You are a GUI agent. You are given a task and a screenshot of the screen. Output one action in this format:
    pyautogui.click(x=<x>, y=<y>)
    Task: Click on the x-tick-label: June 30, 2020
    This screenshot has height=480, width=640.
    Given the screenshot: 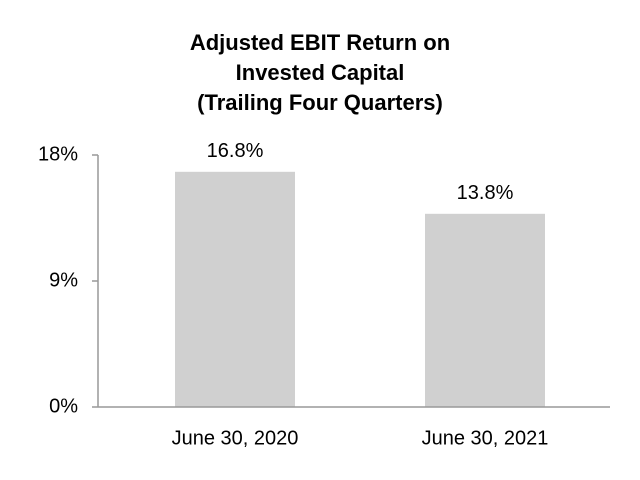 What is the action you would take?
    pyautogui.click(x=235, y=438)
    